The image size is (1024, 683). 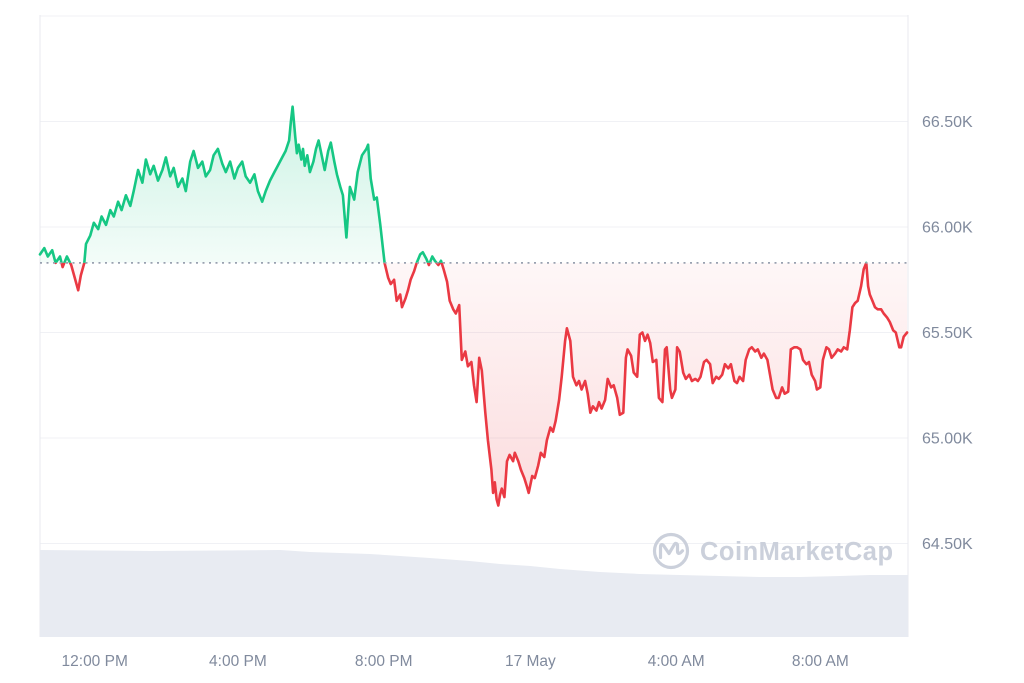 I want to click on x-axis-tick-label: 4:00 AM, so click(x=676, y=661).